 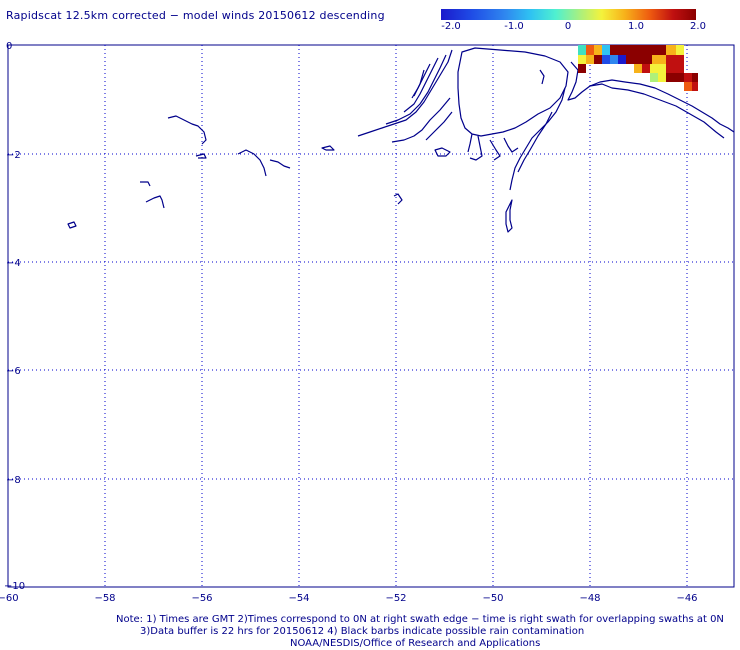 What do you see at coordinates (13, 371) in the screenshot?
I see `lat-tick-label: −6` at bounding box center [13, 371].